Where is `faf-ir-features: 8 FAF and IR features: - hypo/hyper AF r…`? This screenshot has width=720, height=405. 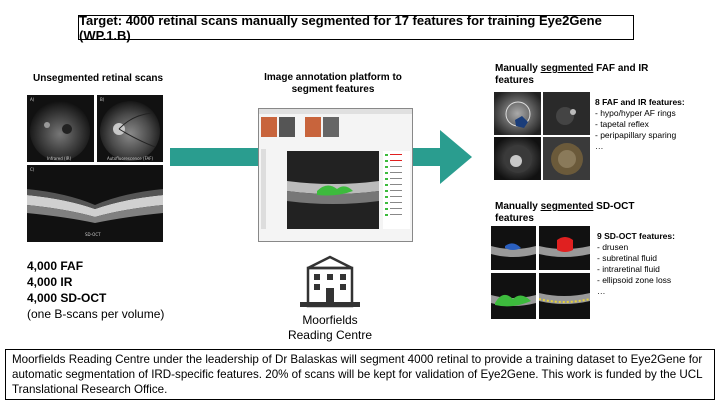
faf-ir-features: 8 FAF and IR features: - hypo/hyper AF r… is located at coordinates (640, 124).